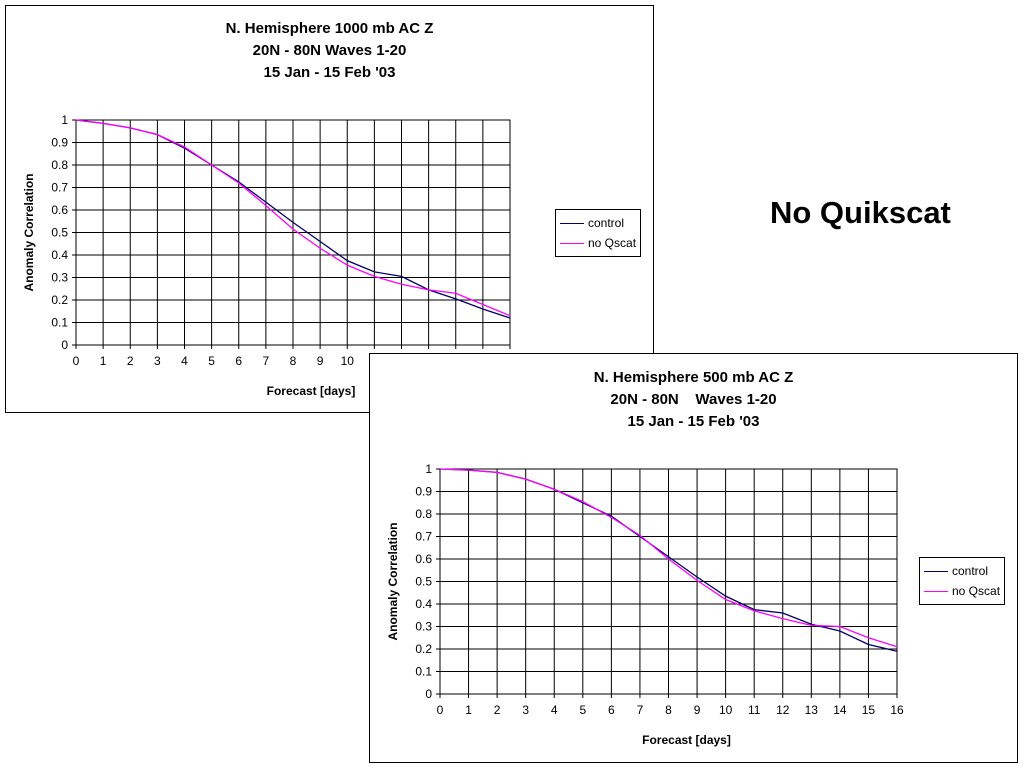  What do you see at coordinates (860, 212) in the screenshot?
I see `slide-heading: No Quikscat` at bounding box center [860, 212].